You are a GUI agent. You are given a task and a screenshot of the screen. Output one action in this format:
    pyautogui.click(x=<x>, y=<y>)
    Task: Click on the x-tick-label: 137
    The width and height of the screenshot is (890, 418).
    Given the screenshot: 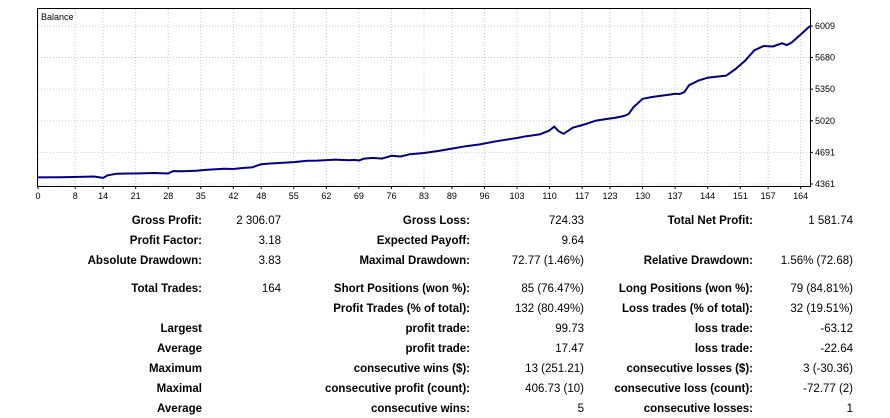 What is the action you would take?
    pyautogui.click(x=675, y=196)
    